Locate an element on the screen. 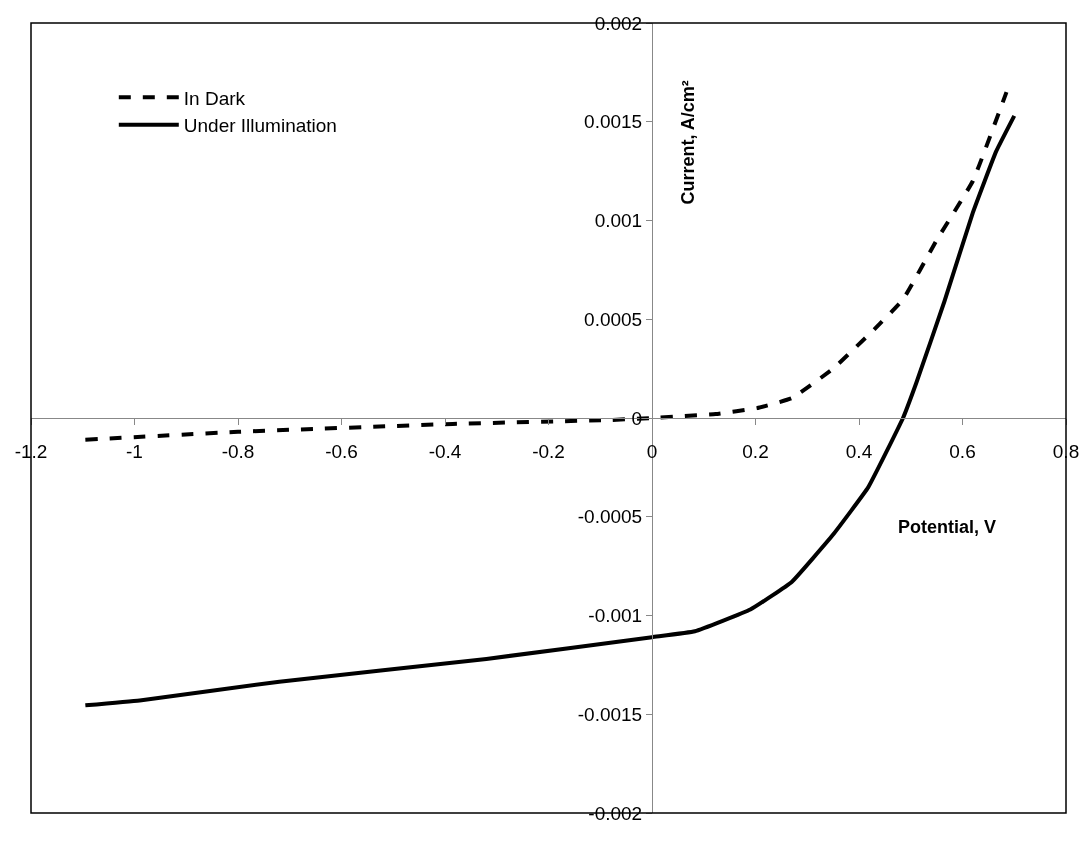 The height and width of the screenshot is (843, 1091). y-tick-label: 0.0005 is located at coordinates (613, 319).